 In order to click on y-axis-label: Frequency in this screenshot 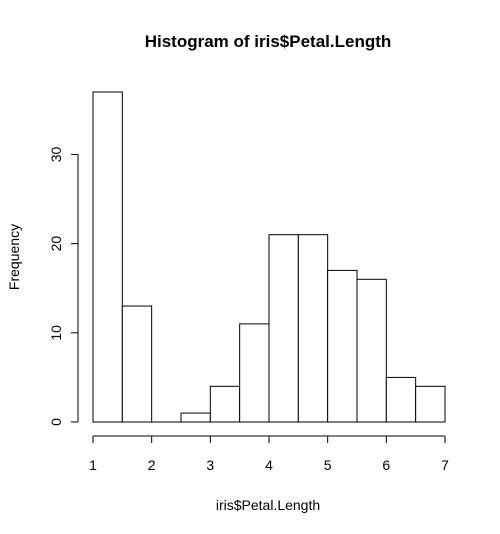, I will do `click(14, 257)`.